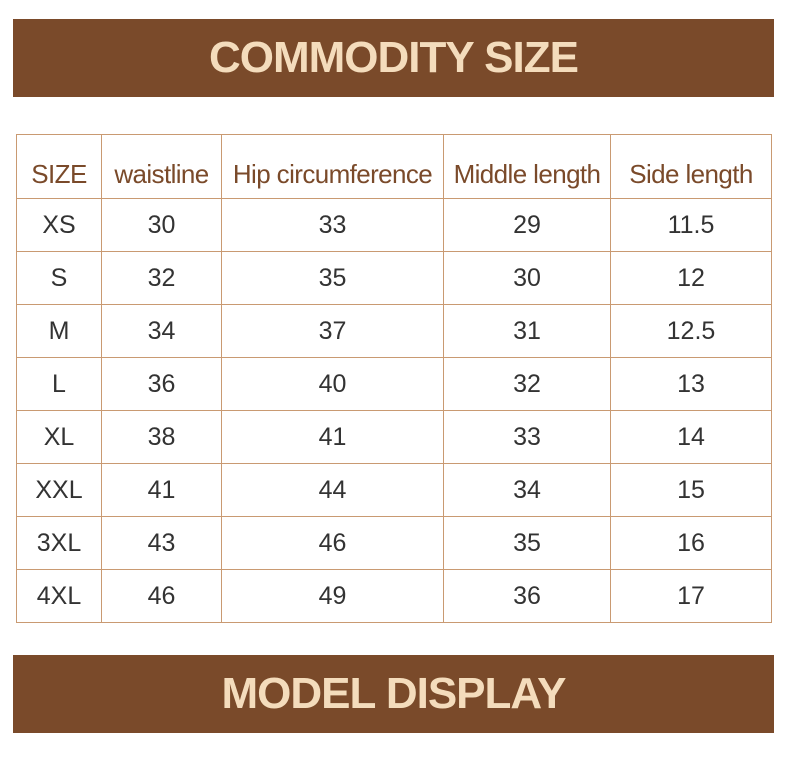  I want to click on table-row: 3XL 43 46 35 16, so click(394, 543).